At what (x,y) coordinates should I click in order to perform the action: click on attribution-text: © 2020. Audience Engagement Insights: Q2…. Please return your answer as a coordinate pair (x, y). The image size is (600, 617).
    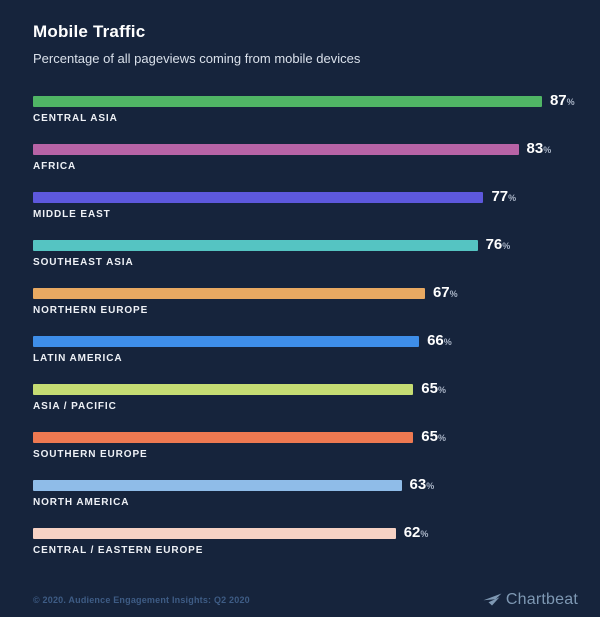
    Looking at the image, I should click on (141, 600).